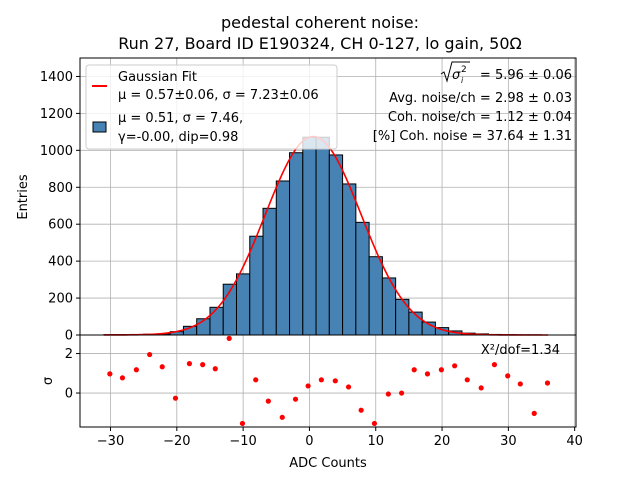 This screenshot has width=640, height=480. What do you see at coordinates (442, 441) in the screenshot?
I see `x-tick-label: 20` at bounding box center [442, 441].